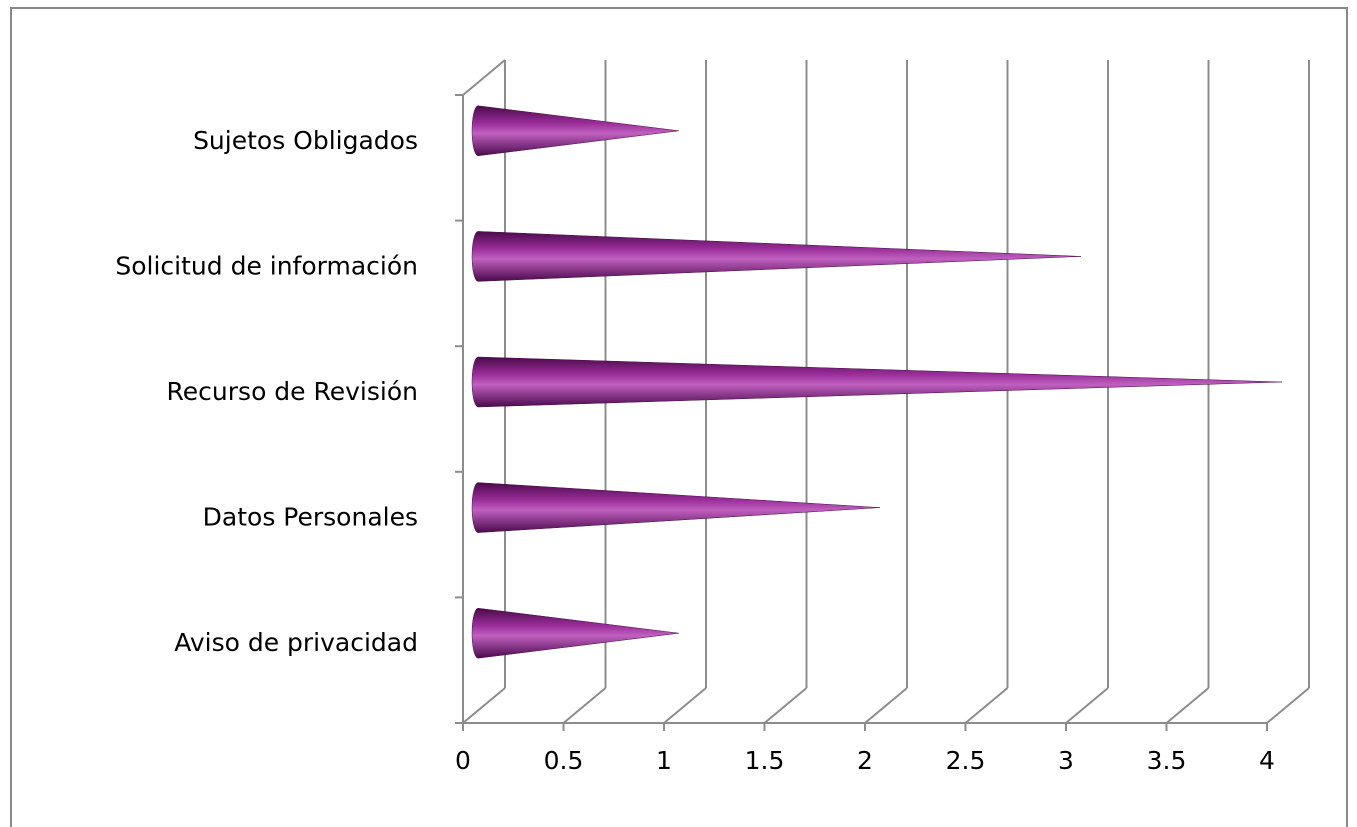  What do you see at coordinates (1267, 760) in the screenshot?
I see `x-tick-label: 4` at bounding box center [1267, 760].